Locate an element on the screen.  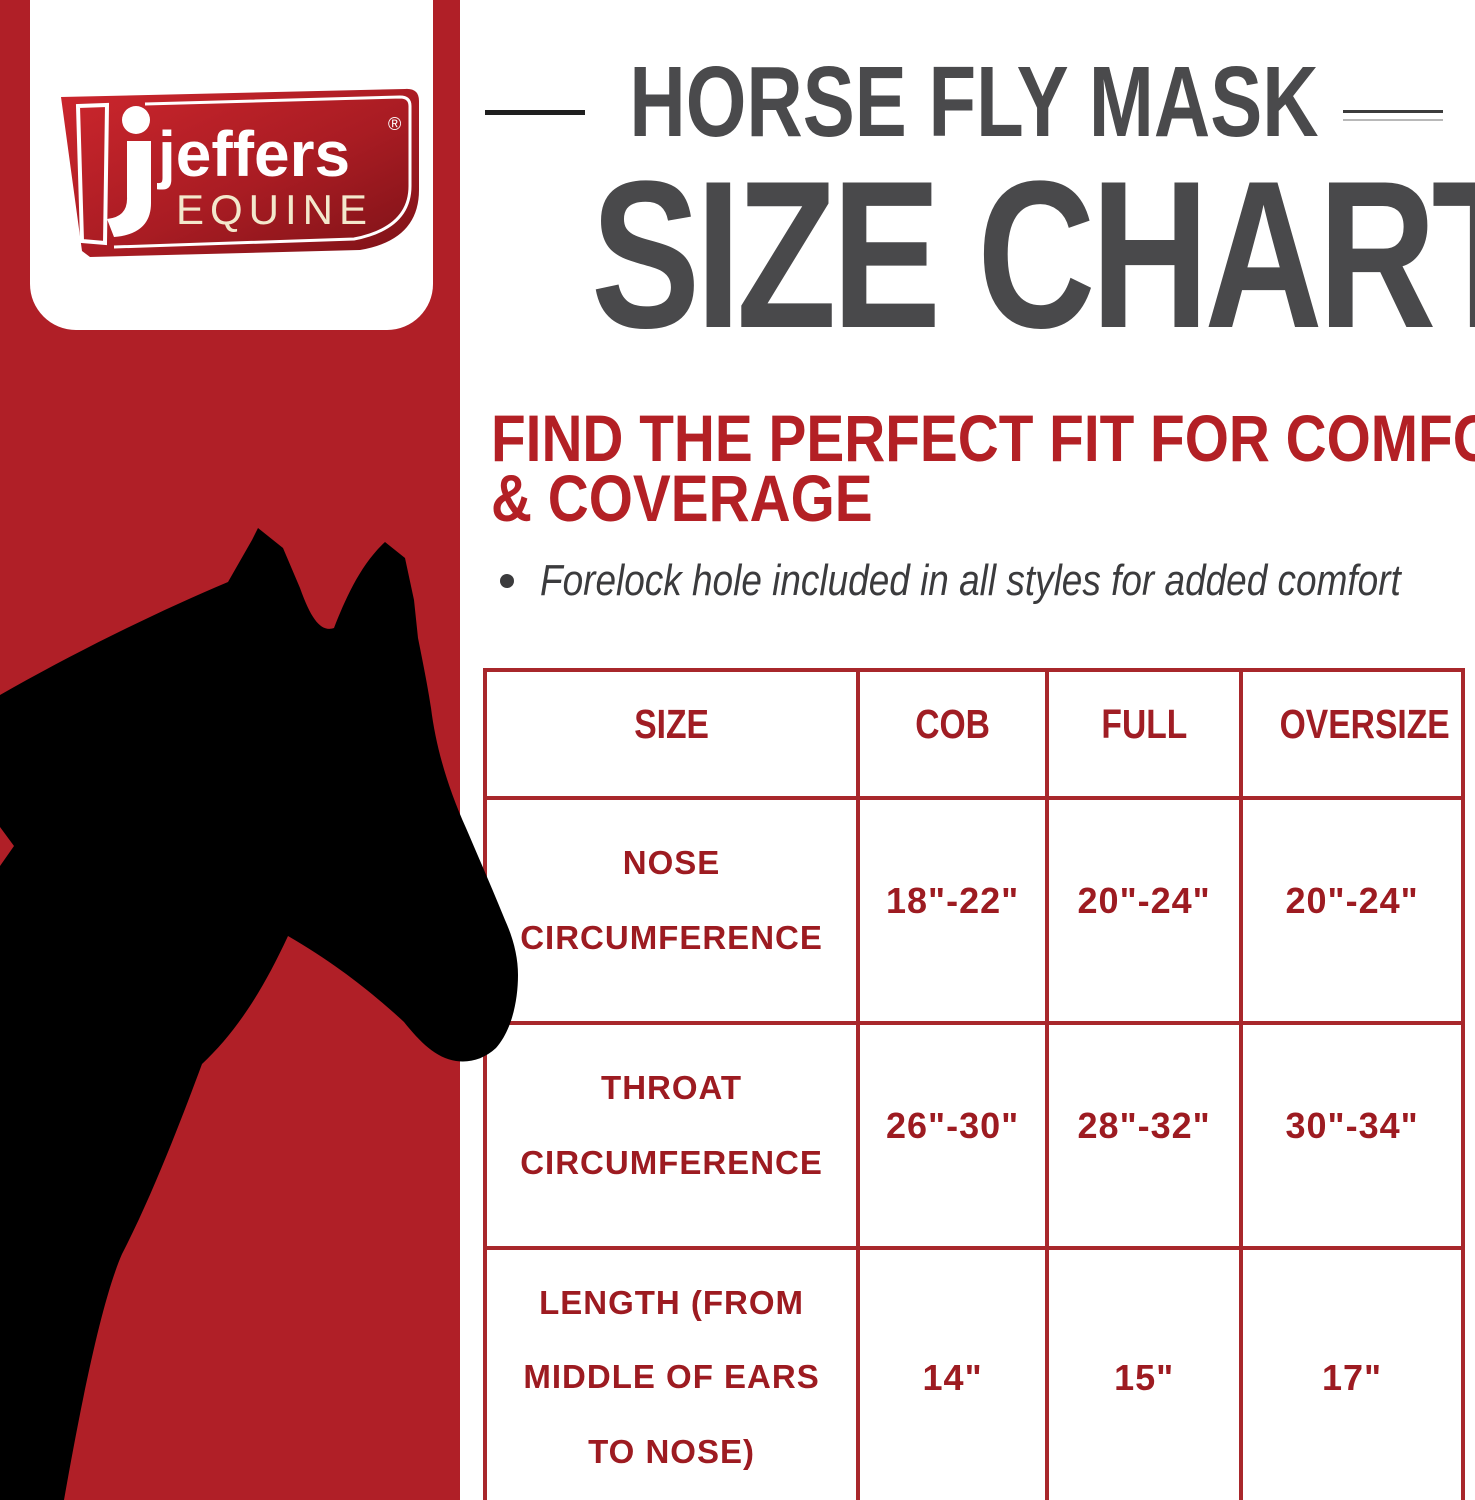
cell-length-cob: 14" is located at coordinates (952, 1377).